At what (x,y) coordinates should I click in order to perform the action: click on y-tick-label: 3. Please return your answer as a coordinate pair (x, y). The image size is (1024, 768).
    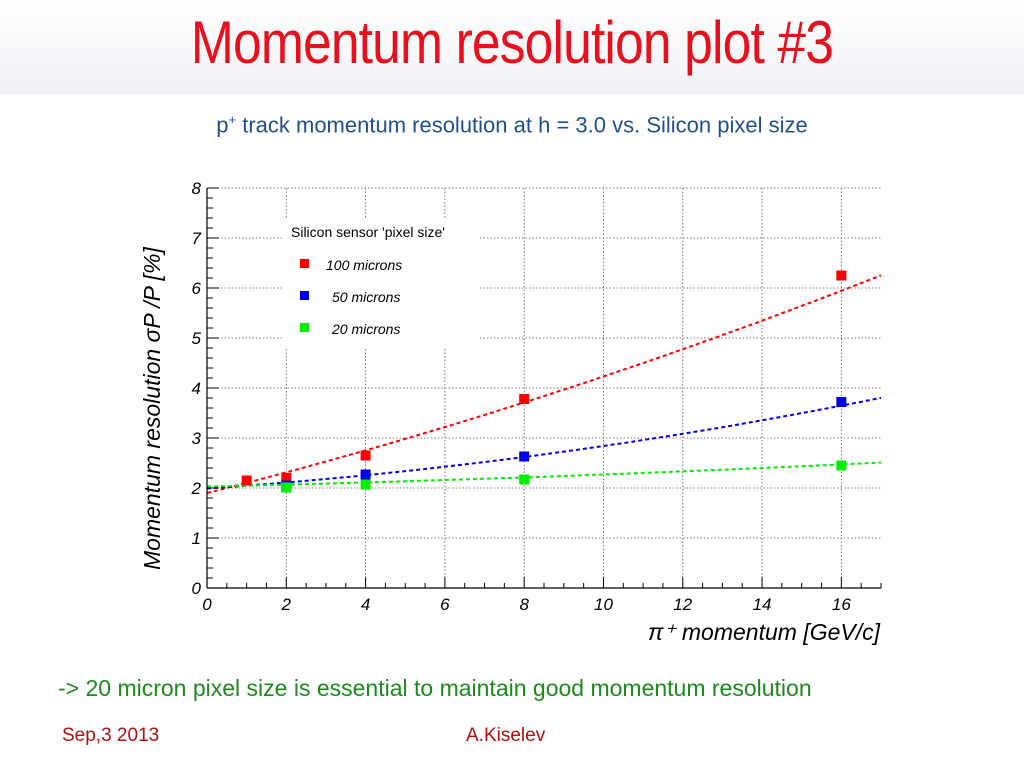
    Looking at the image, I should click on (197, 438).